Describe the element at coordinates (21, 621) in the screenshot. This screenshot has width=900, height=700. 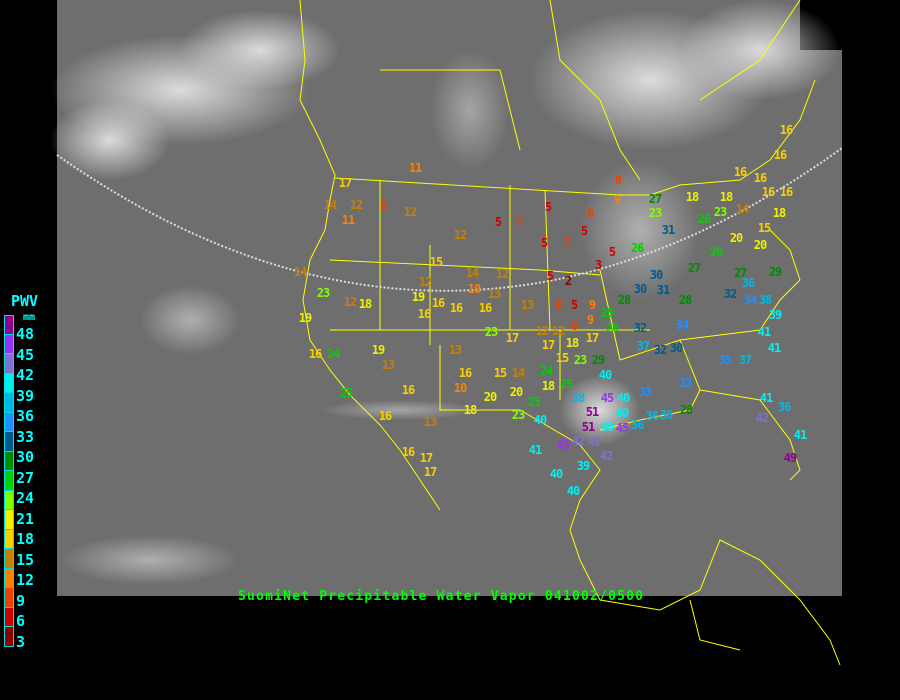
I see `legend-tick-label: 6` at that location.